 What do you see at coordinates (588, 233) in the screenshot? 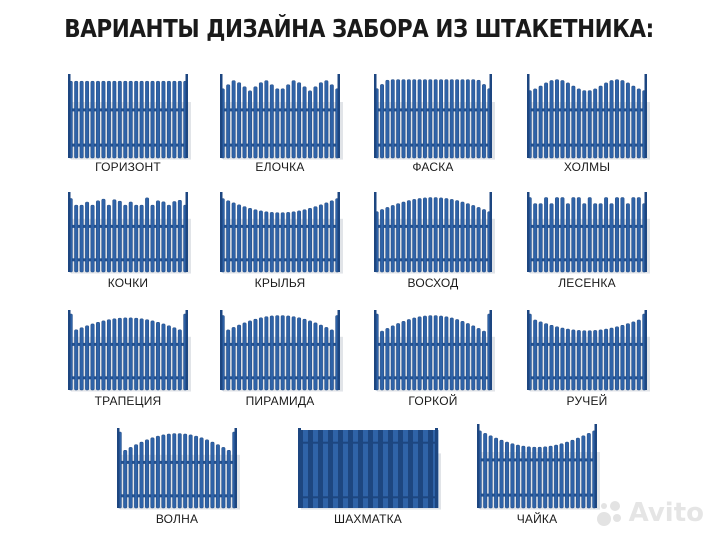
I see `fence-lesenka` at bounding box center [588, 233].